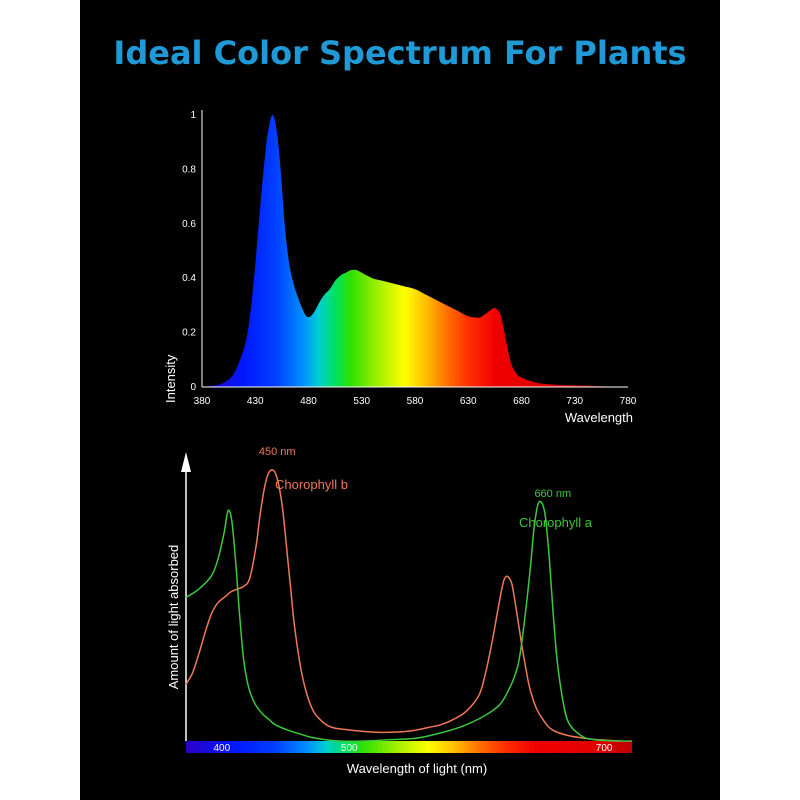 This screenshot has width=800, height=800. I want to click on y-axis-arrow, so click(186, 462).